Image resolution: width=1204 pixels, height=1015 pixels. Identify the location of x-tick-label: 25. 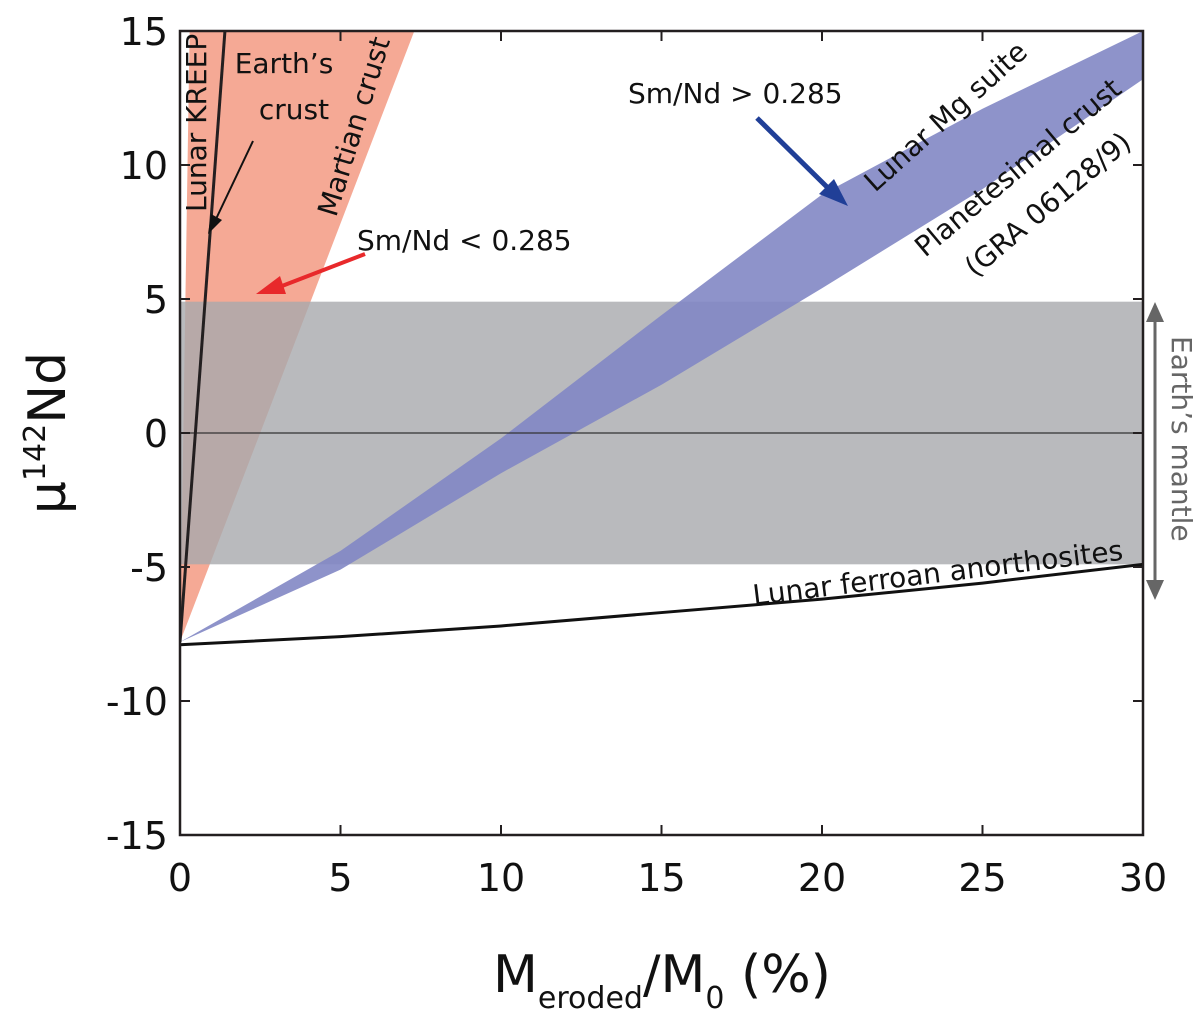
(982, 878).